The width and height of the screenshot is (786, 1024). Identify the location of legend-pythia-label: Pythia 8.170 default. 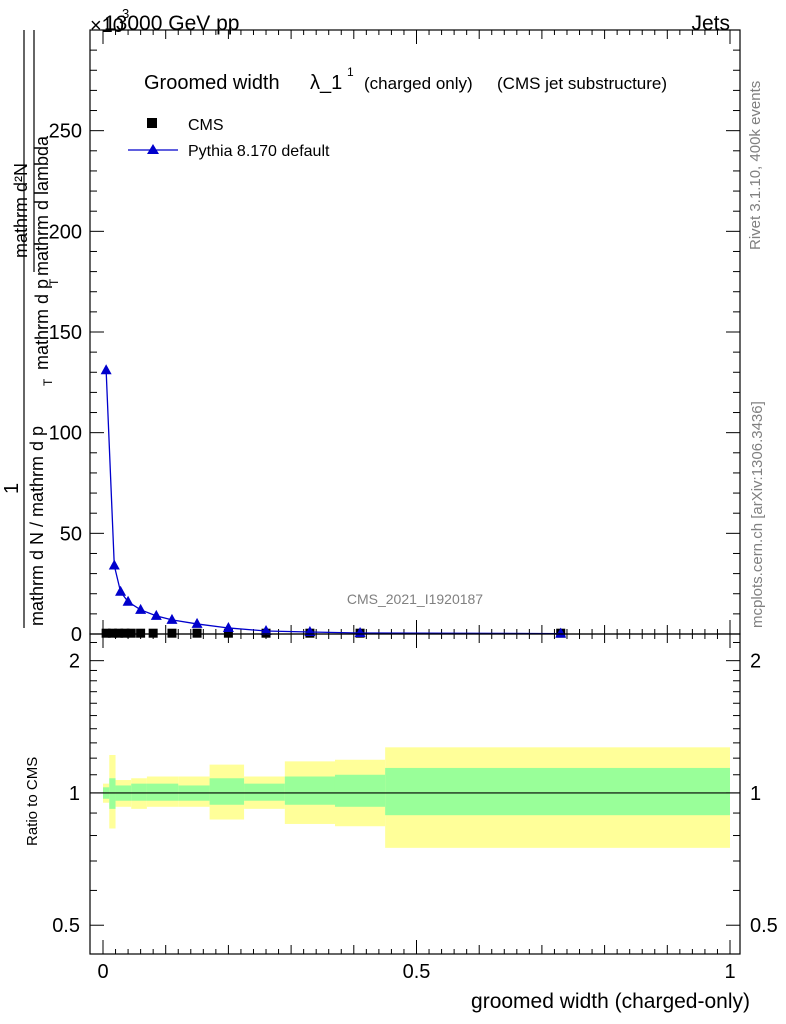
(259, 151).